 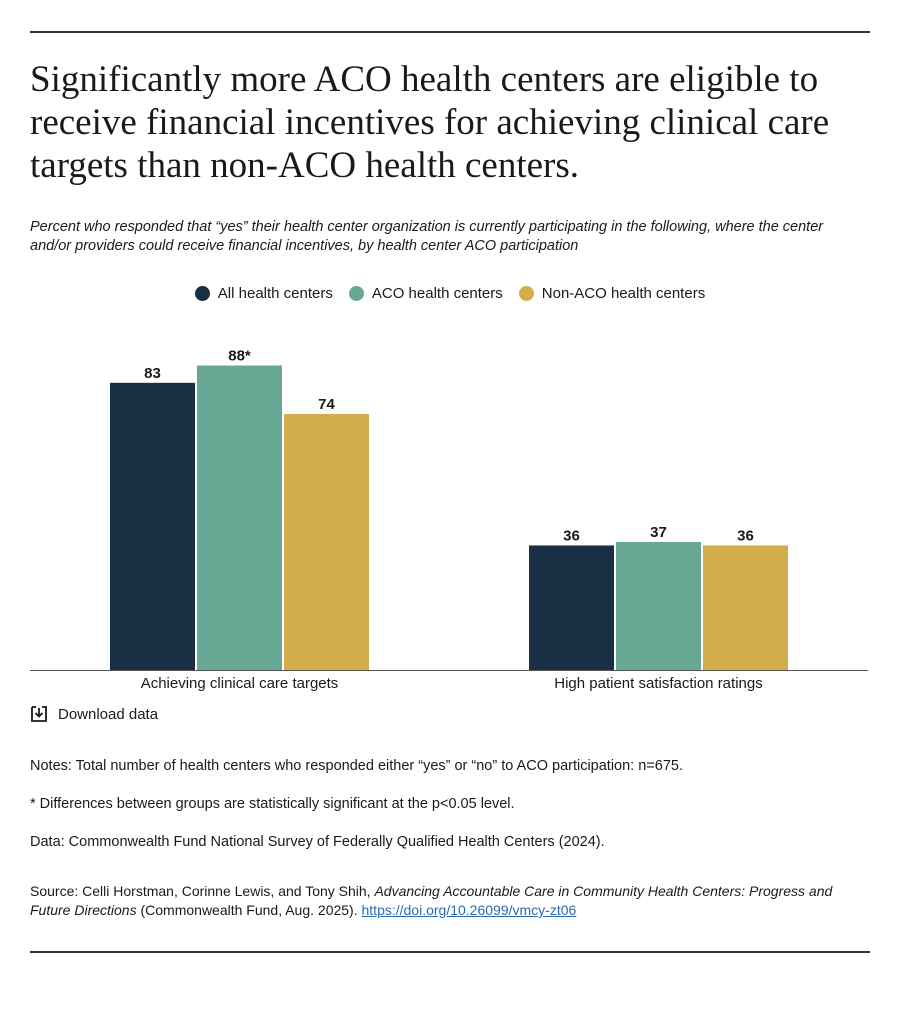 I want to click on legend-item-nonaco: Non-ACO health centers, so click(x=612, y=293).